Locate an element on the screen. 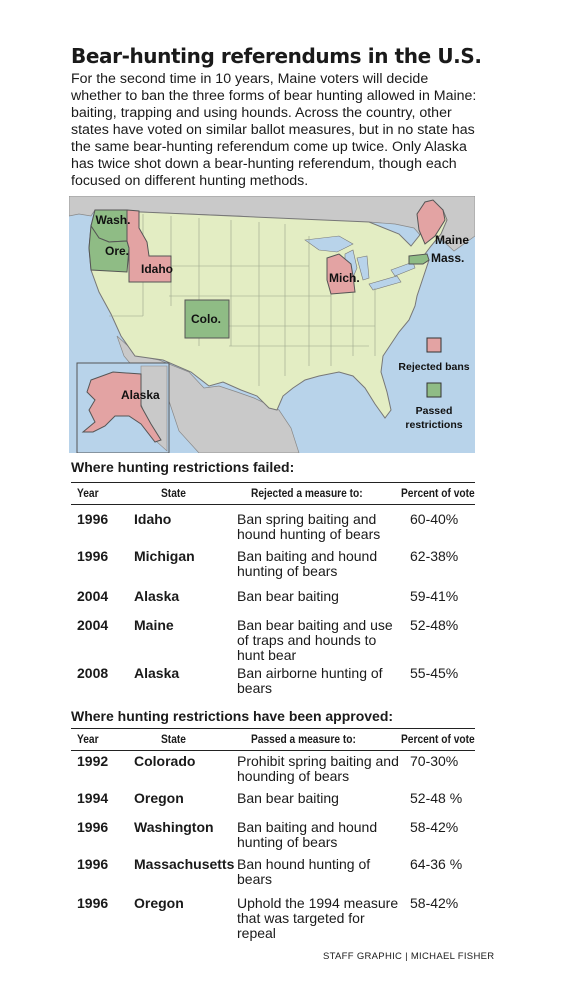  row-state: Idaho is located at coordinates (153, 519).